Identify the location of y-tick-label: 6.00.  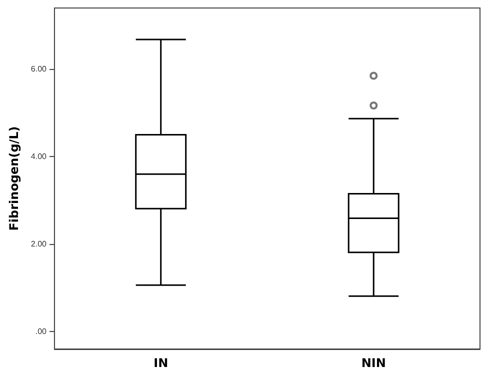
(39, 69).